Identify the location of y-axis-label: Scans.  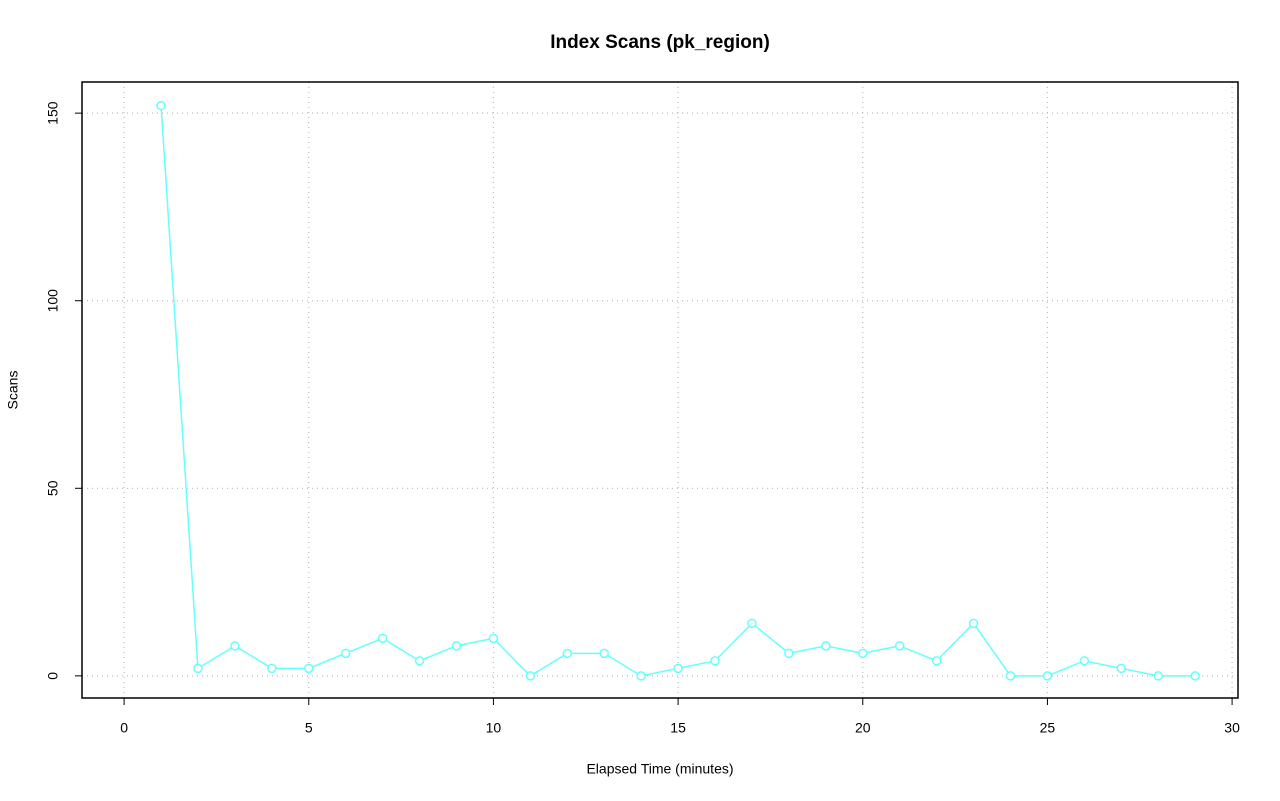
(13, 390).